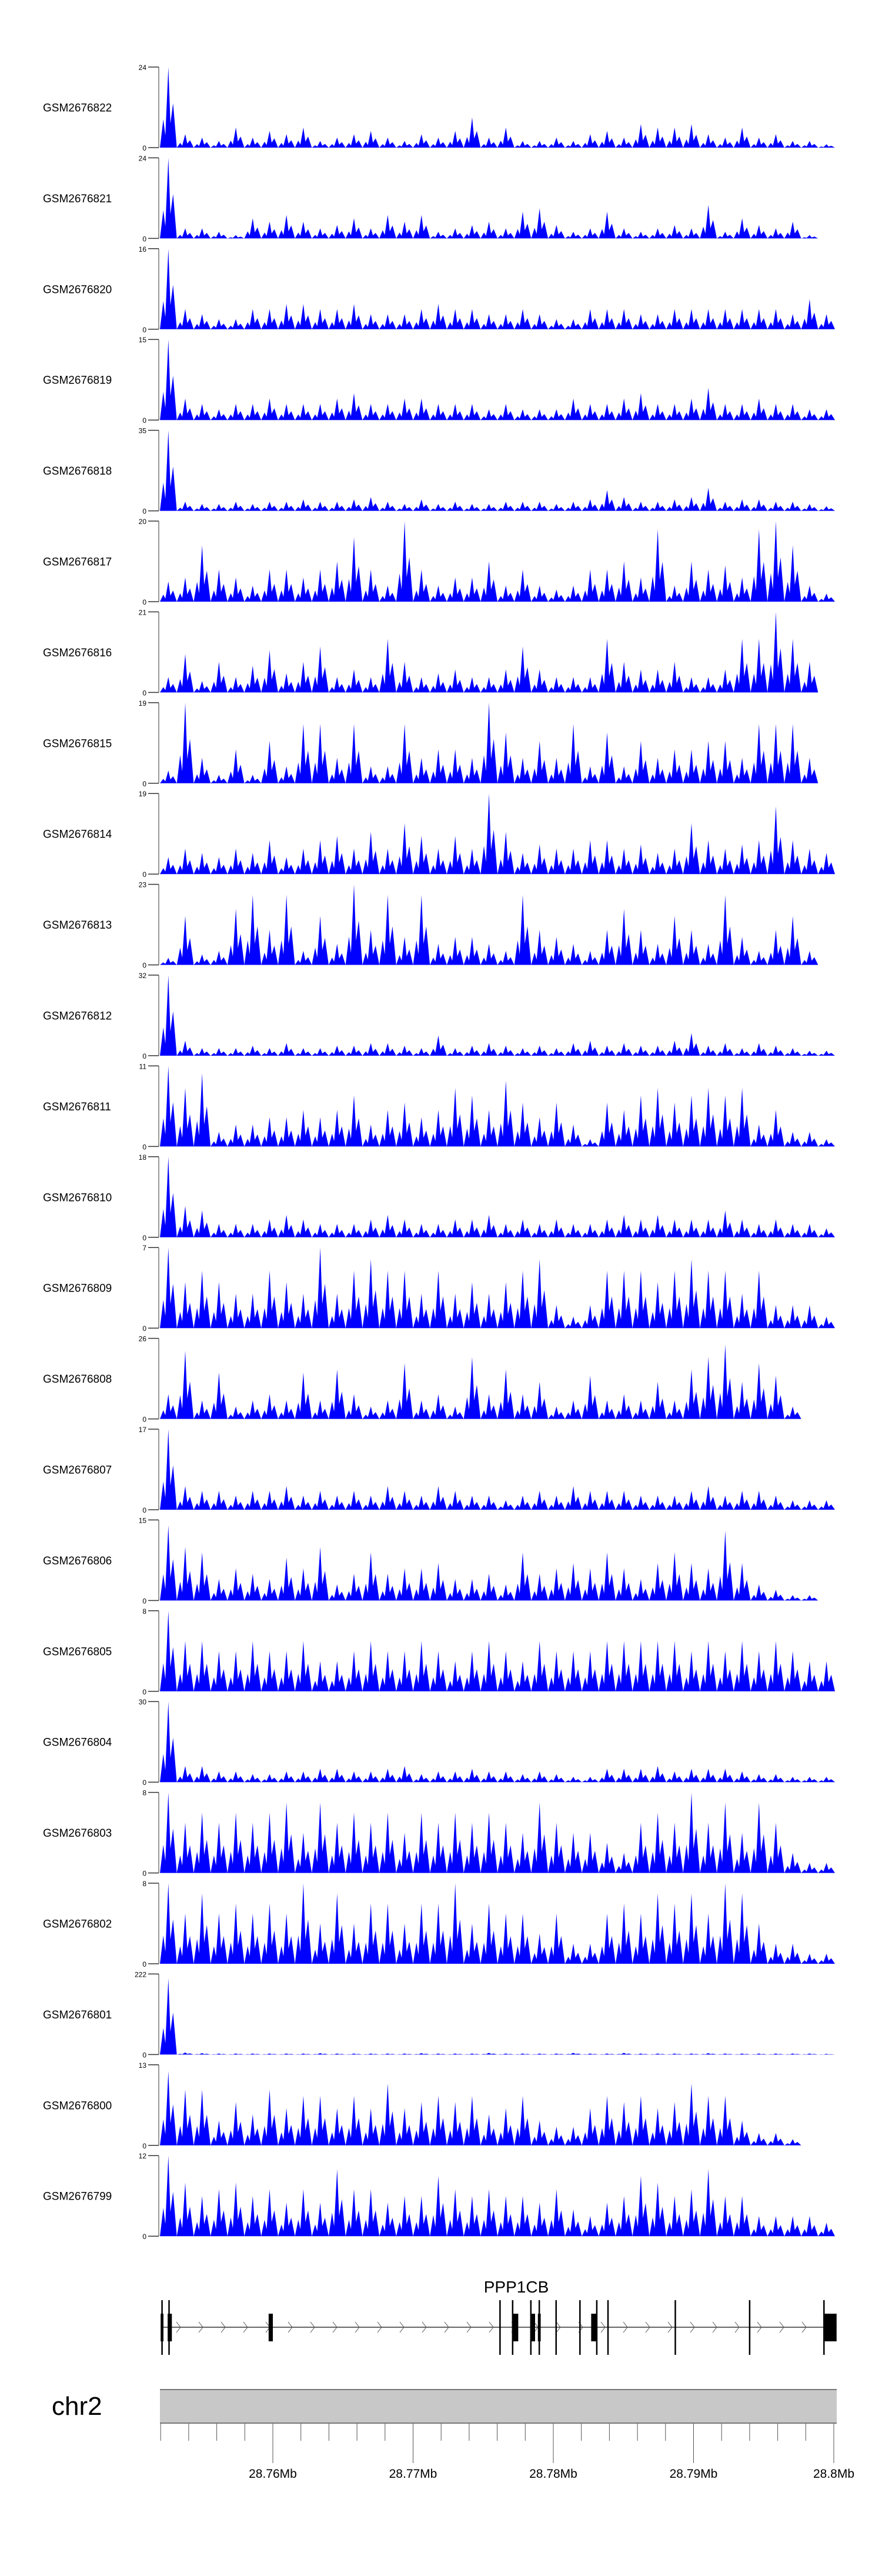 The image size is (882, 2576). Describe the element at coordinates (143, 794) in the screenshot. I see `y-max-label: 19` at that location.